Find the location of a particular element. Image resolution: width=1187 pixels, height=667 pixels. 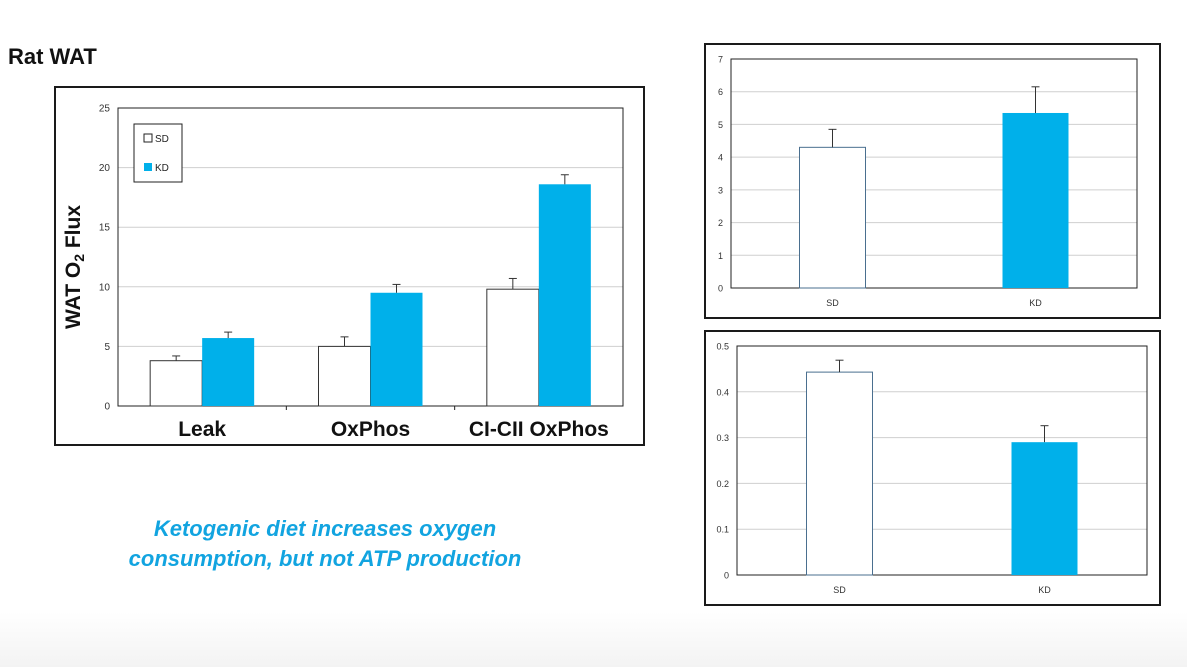

y-tick-label: 0.2 is located at coordinates (722, 484).